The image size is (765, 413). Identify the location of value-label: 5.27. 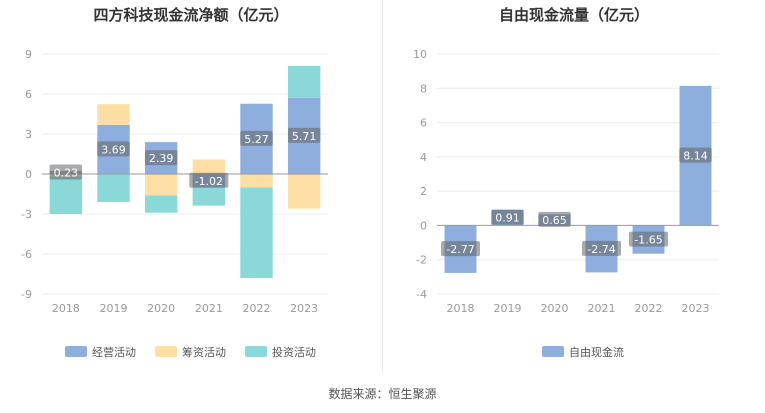
(256, 139).